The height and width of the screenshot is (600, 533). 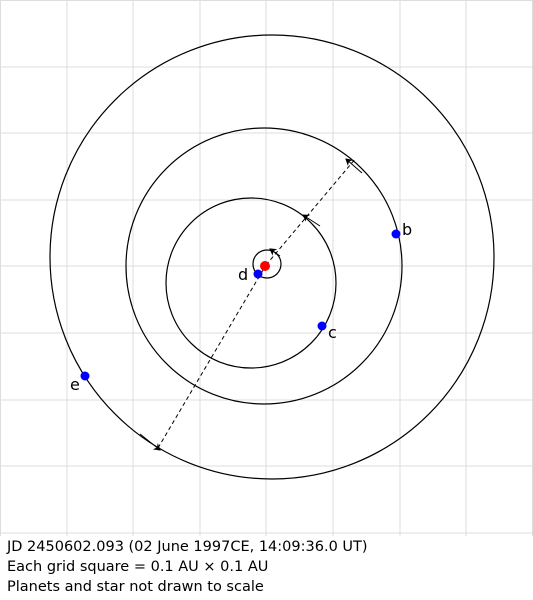 I want to click on direction-arrow-b, so click(x=354, y=166).